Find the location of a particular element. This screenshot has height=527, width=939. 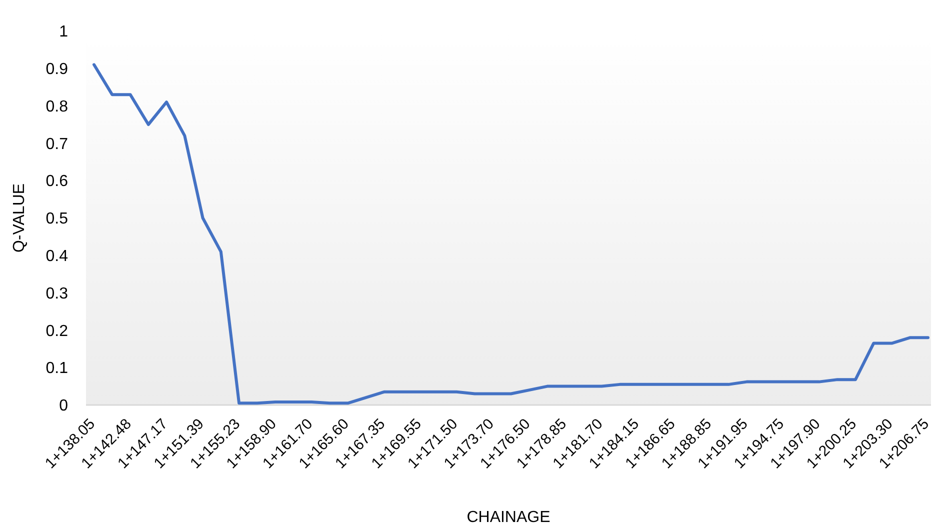

y-tick-label: 0.3 is located at coordinates (57, 293).